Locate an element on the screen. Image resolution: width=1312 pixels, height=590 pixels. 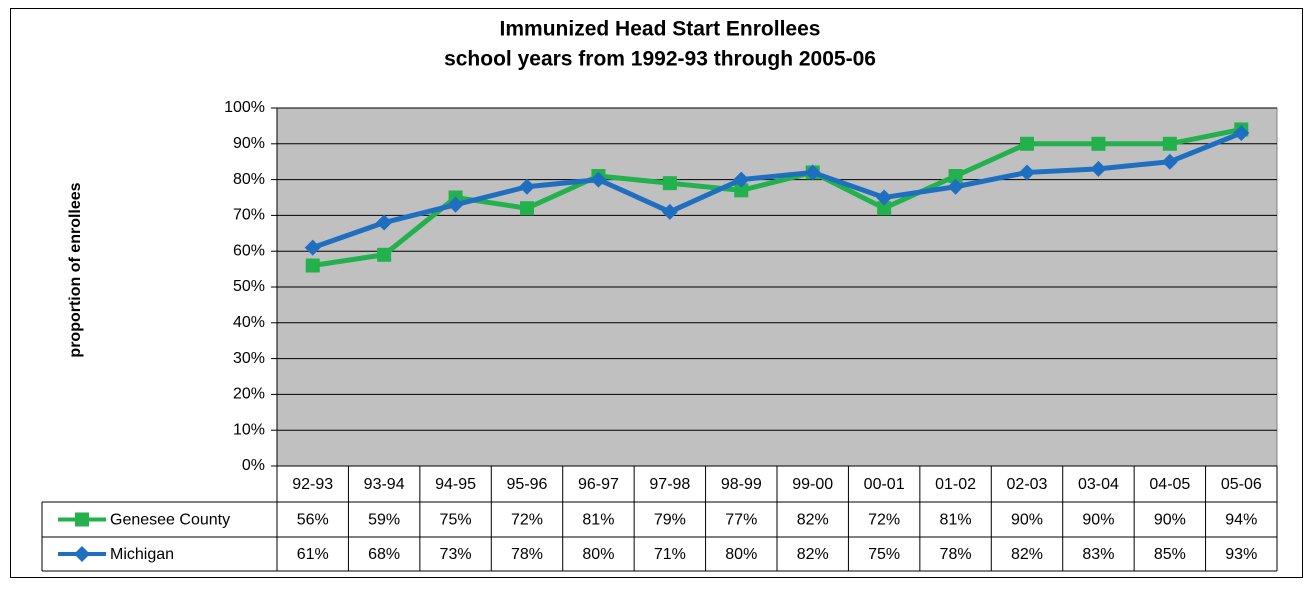
x-tick-label: 97-98 is located at coordinates (669, 484).